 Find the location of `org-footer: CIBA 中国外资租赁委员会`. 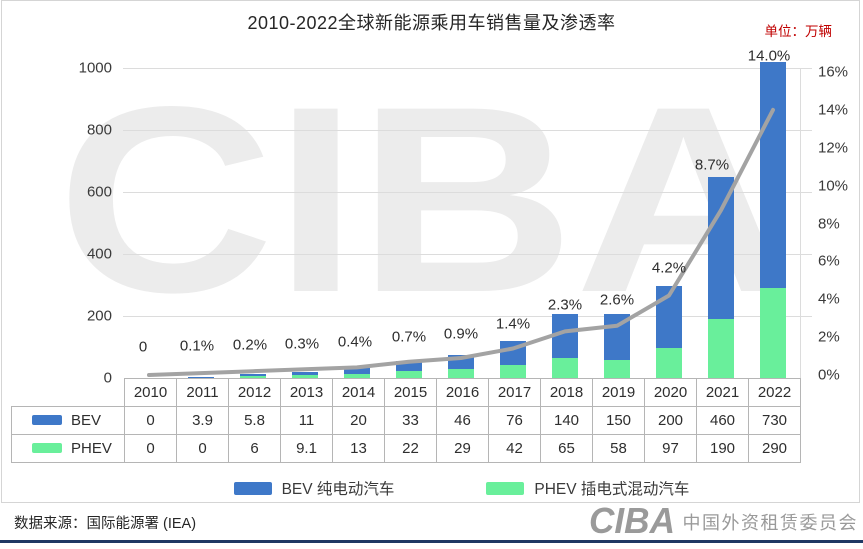

org-footer: CIBA 中国外资租赁委员会 is located at coordinates (723, 522).